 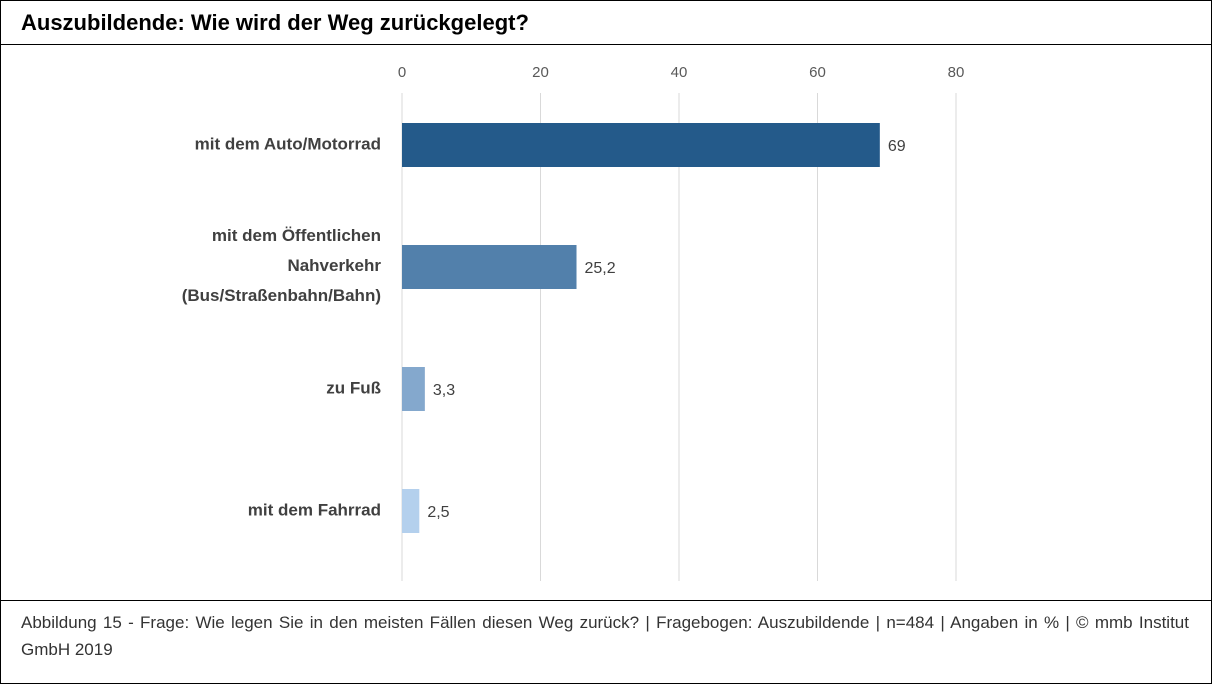 What do you see at coordinates (540, 72) in the screenshot?
I see `x-tick-label: 20` at bounding box center [540, 72].